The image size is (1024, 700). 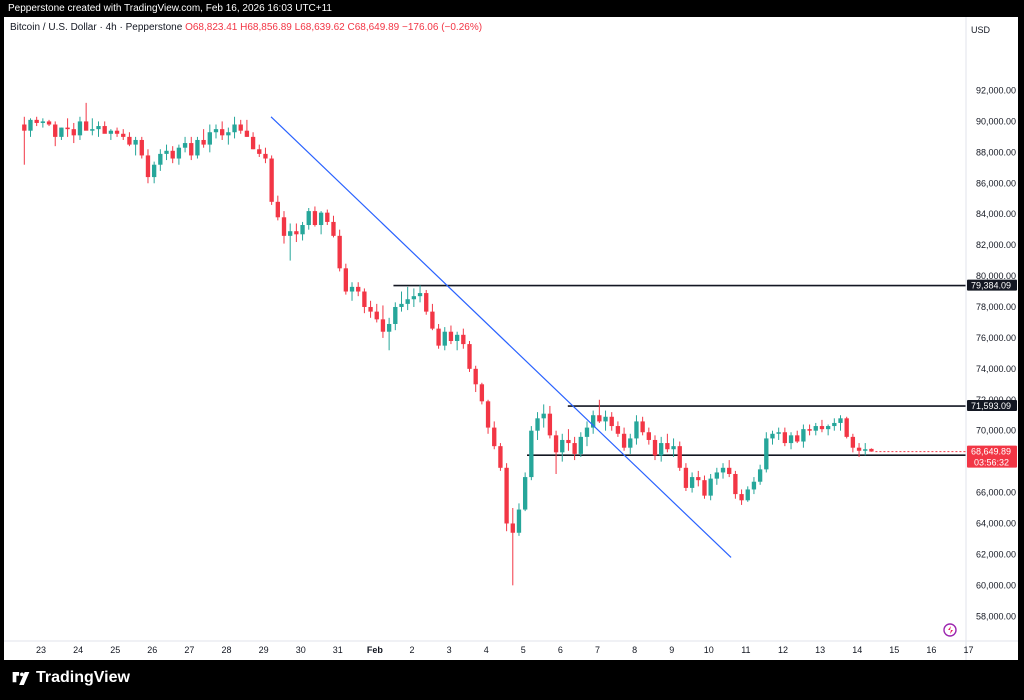 What do you see at coordinates (523, 650) in the screenshot?
I see `x-tick-label: 5` at bounding box center [523, 650].